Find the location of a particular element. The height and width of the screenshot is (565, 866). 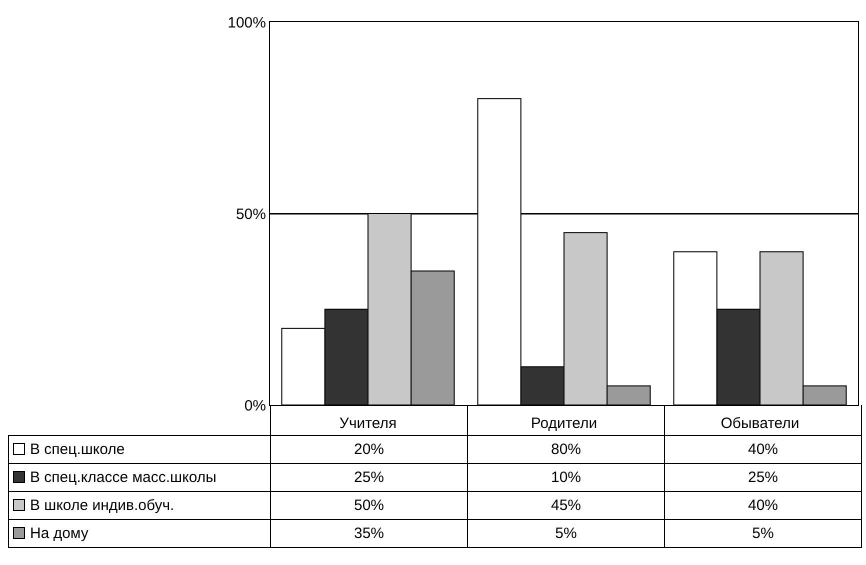

data-label: 50% is located at coordinates (369, 505).